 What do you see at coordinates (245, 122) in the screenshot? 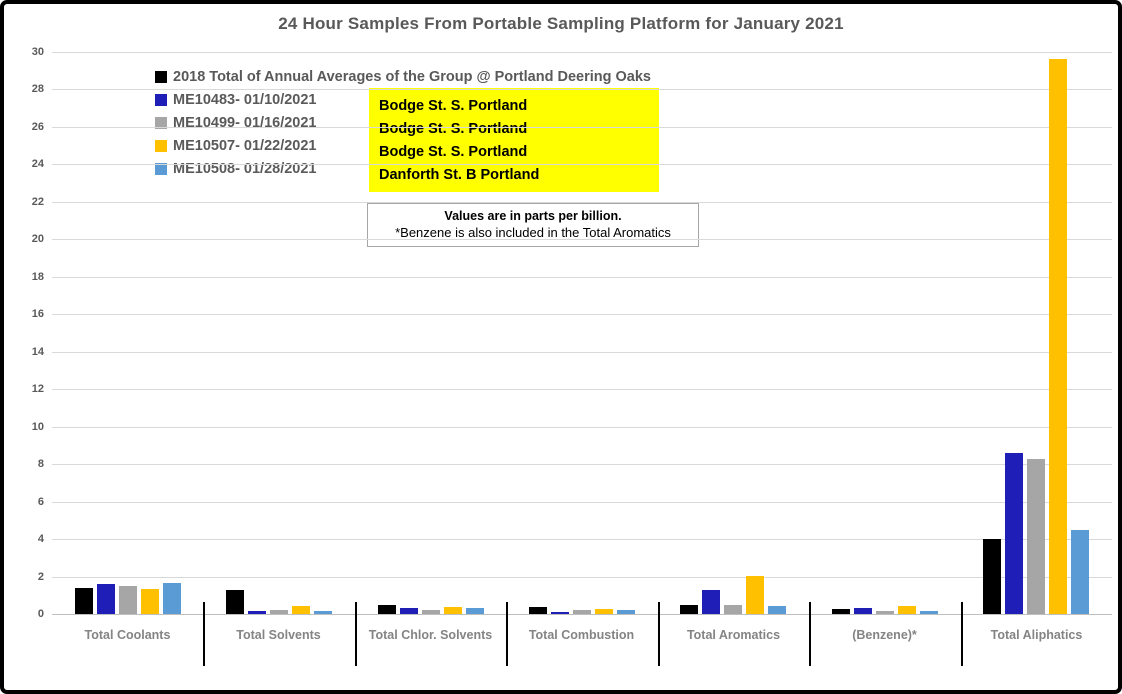
I see `legend-label: ME10499- 01/16/2021` at bounding box center [245, 122].